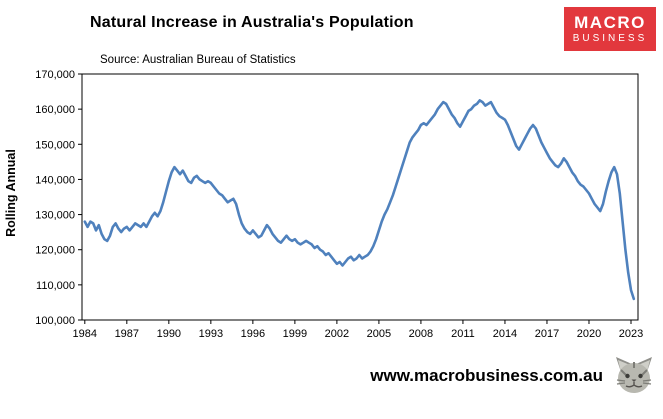 The image size is (663, 419). Describe the element at coordinates (55, 251) in the screenshot. I see `svg-text: 120,000` at that location.